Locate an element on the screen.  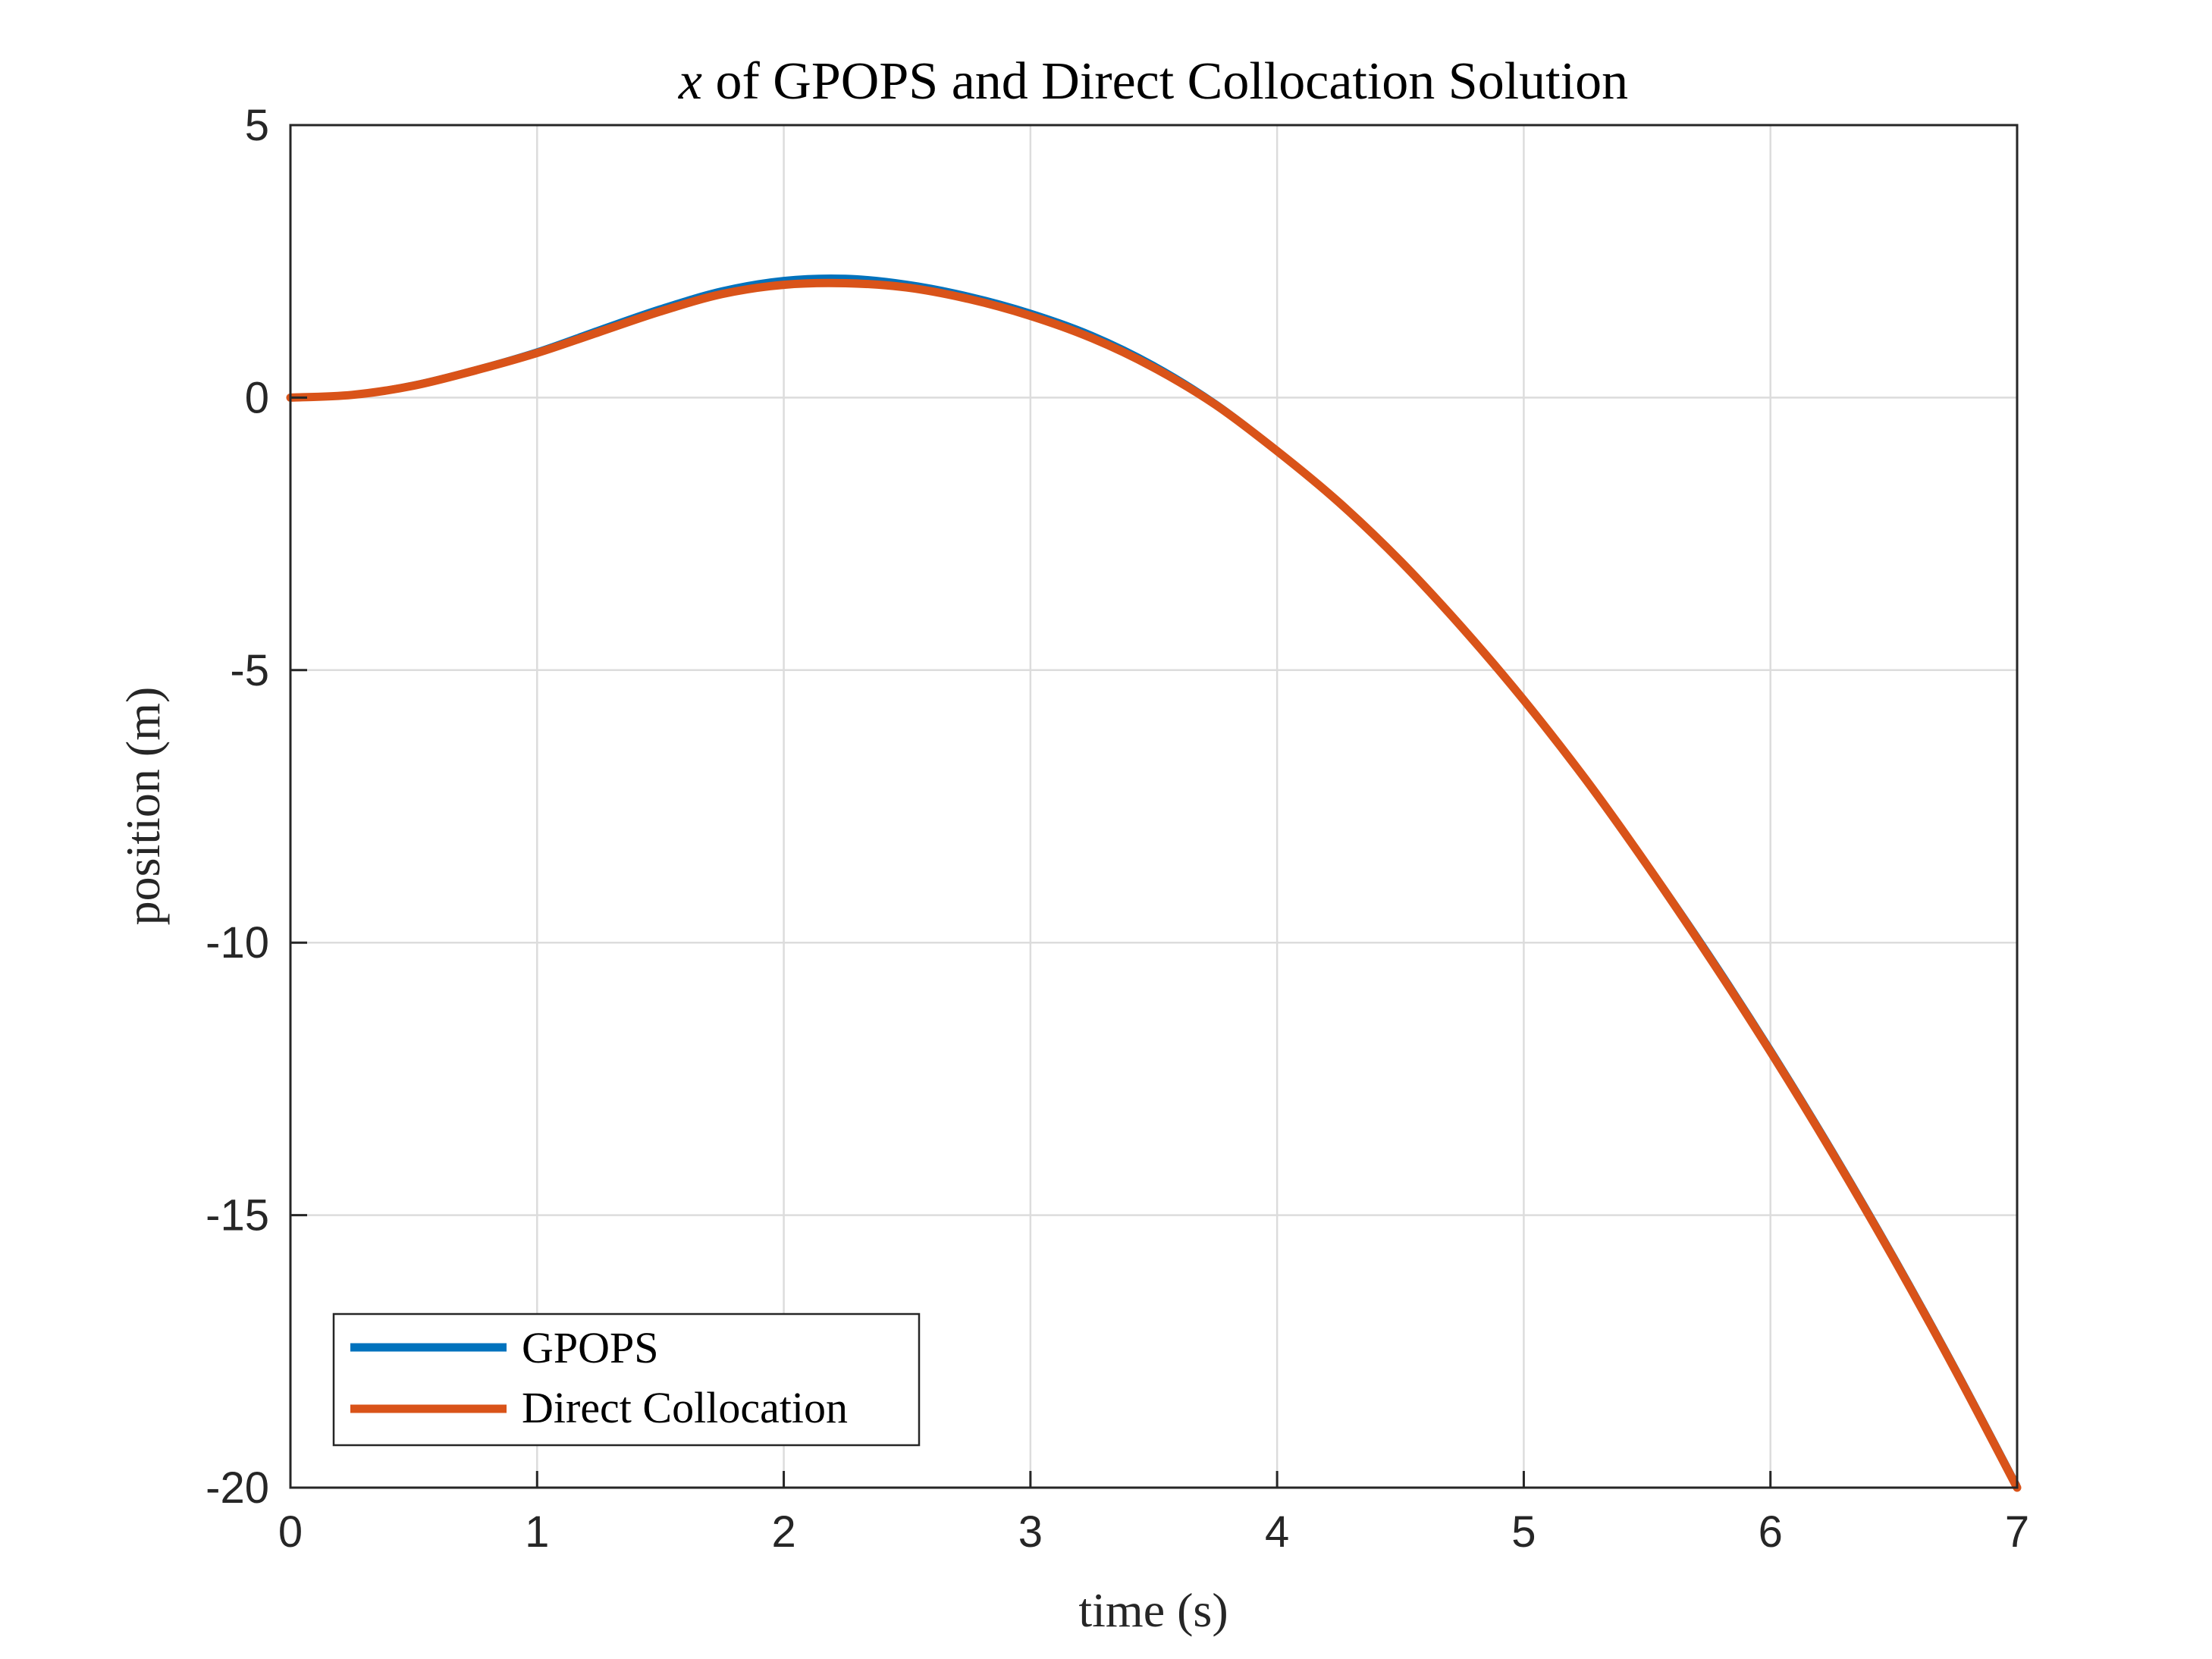
x-tick-label: 6 is located at coordinates (1771, 1532).